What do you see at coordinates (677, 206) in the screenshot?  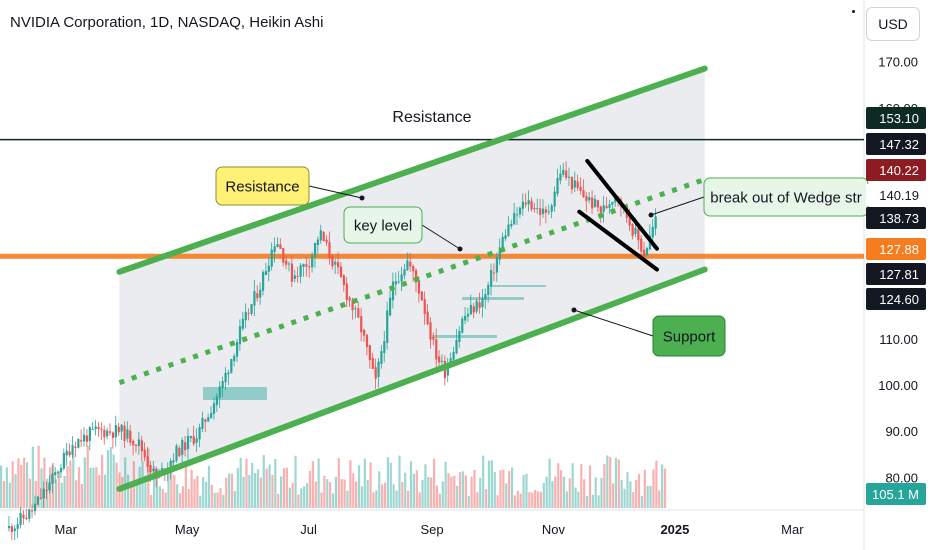 I see `callout-pointer` at bounding box center [677, 206].